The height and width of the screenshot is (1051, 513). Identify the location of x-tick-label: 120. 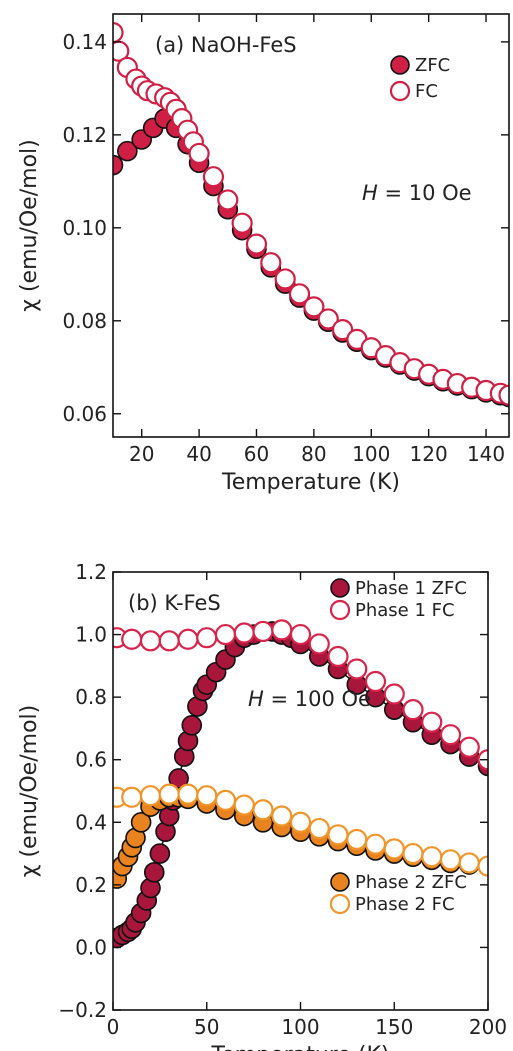
(429, 454).